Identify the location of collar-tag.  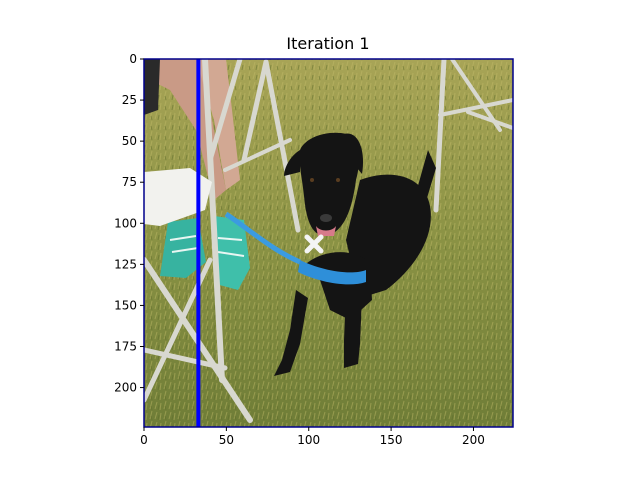
(314, 244).